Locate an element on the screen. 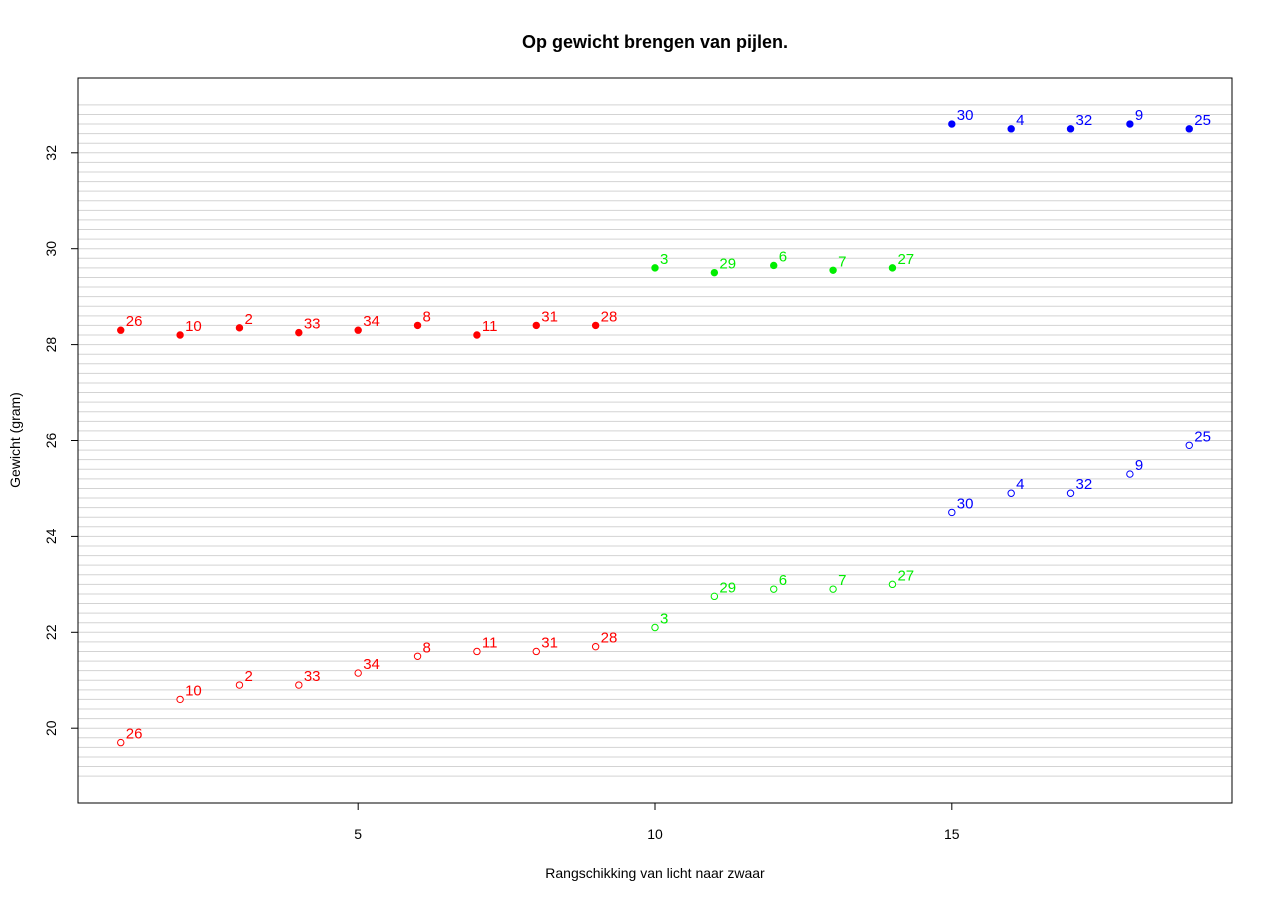 The width and height of the screenshot is (1273, 901). y-tick-label: 20 is located at coordinates (51, 728).